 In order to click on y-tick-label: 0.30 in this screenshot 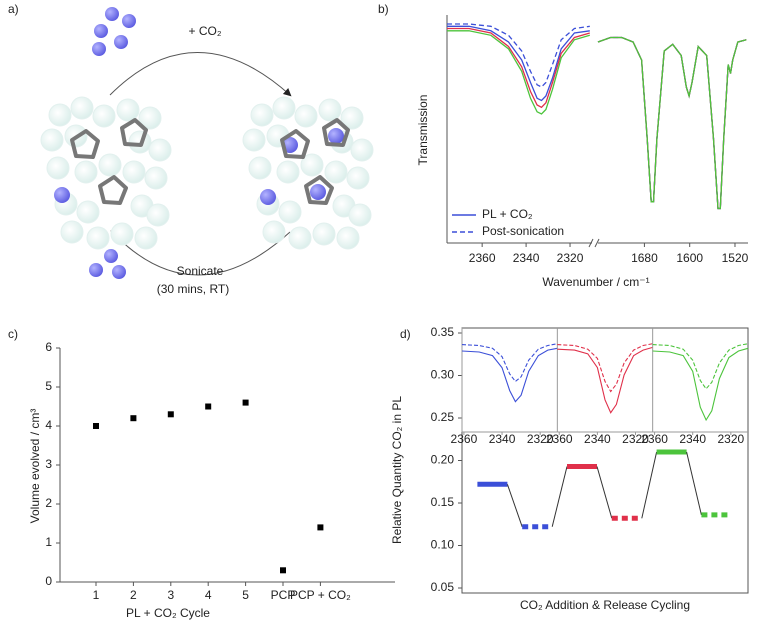, I will do `click(443, 375)`.